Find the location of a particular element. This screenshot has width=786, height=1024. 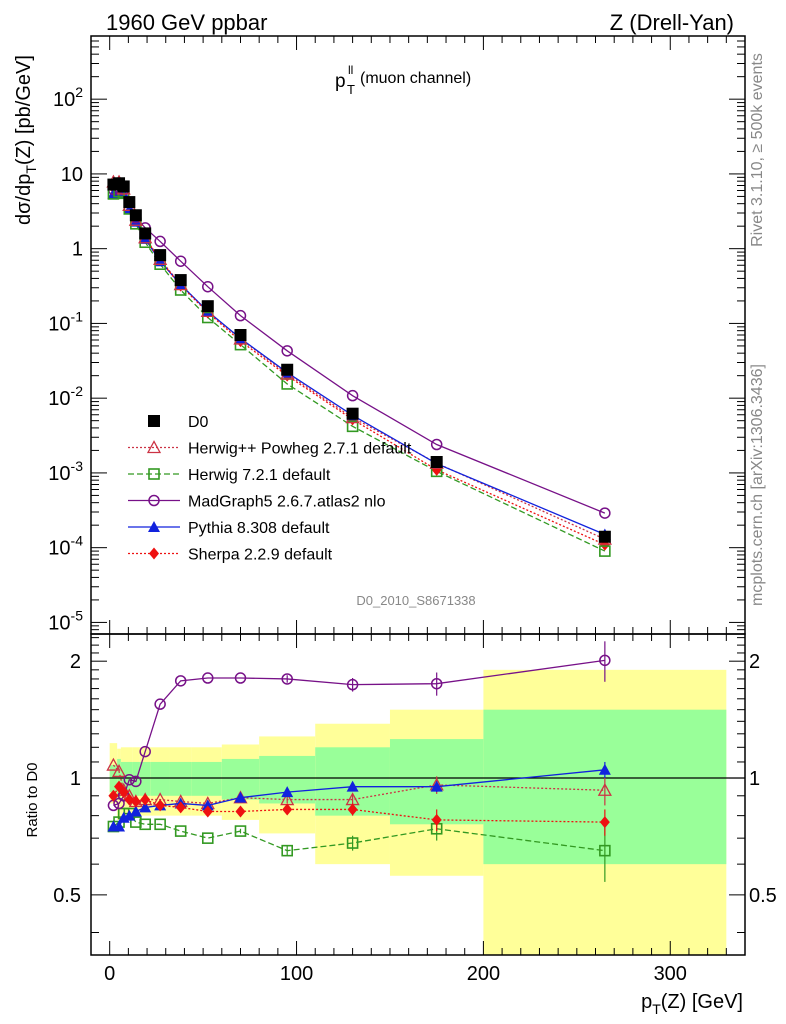

legend-marker-sherpa is located at coordinates (154, 553).